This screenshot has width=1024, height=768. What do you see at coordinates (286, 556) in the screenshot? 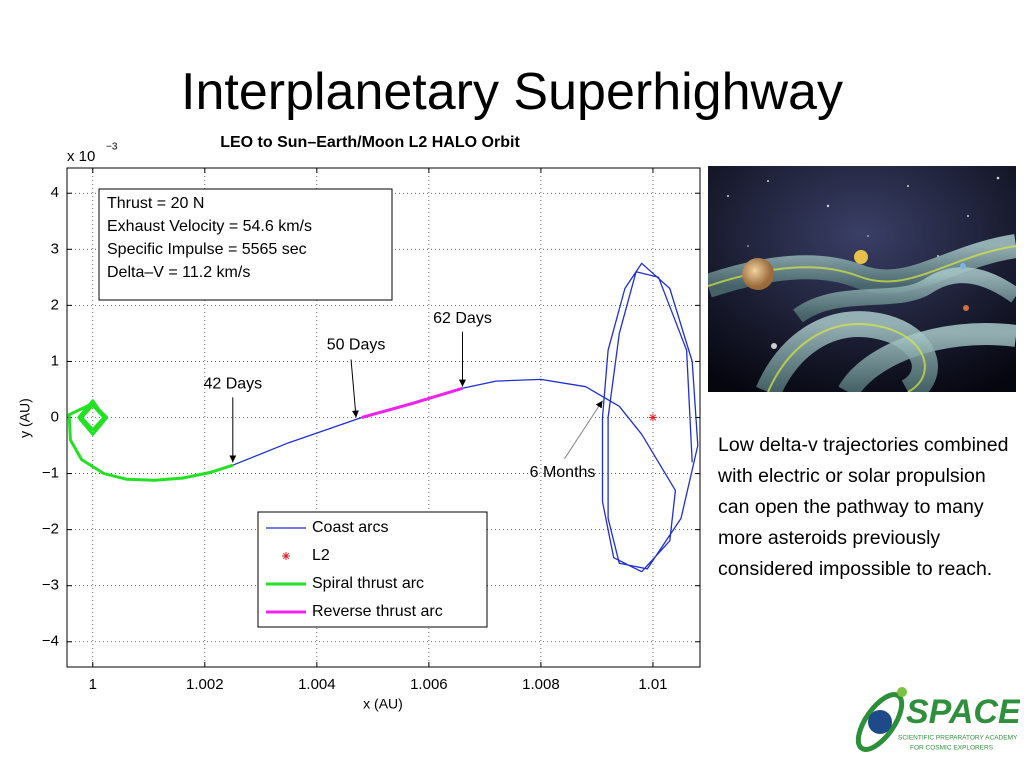
I see `legend-marker` at bounding box center [286, 556].